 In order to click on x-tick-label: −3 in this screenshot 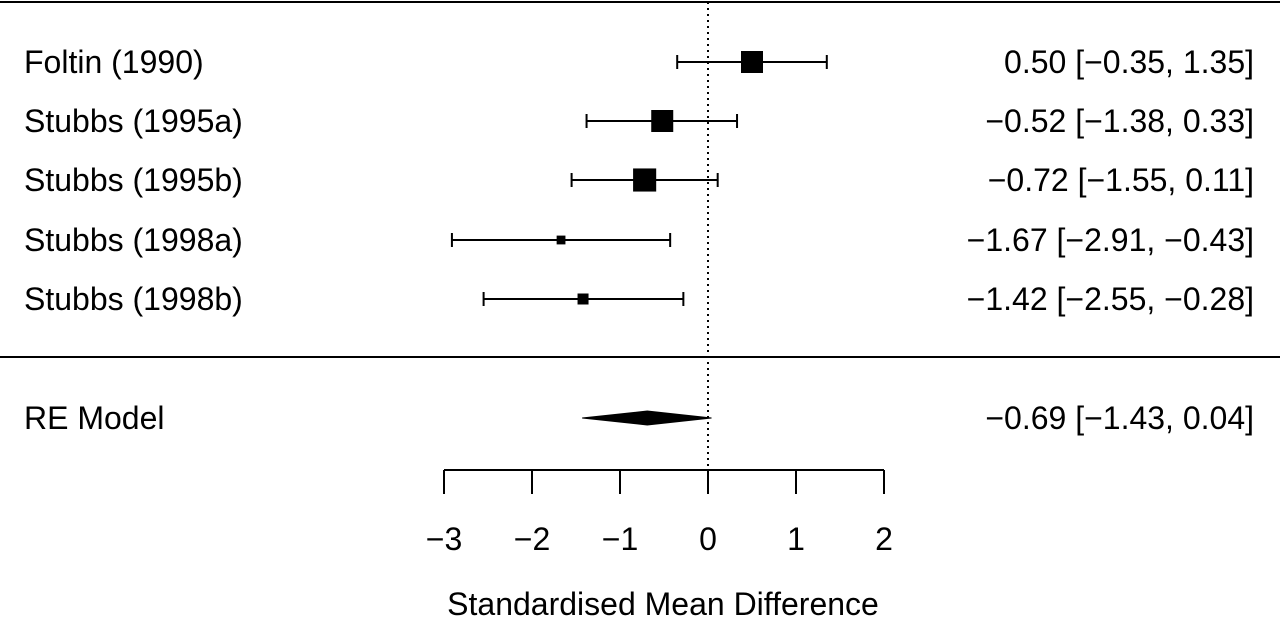, I will do `click(444, 539)`.